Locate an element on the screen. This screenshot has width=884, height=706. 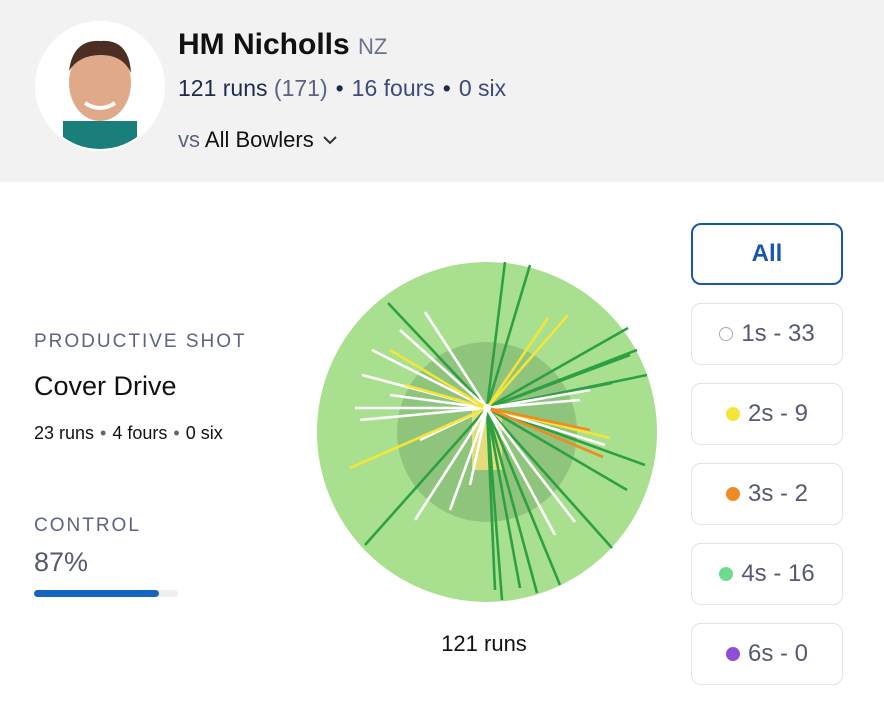
filter-label: 2s - 9 is located at coordinates (778, 413).